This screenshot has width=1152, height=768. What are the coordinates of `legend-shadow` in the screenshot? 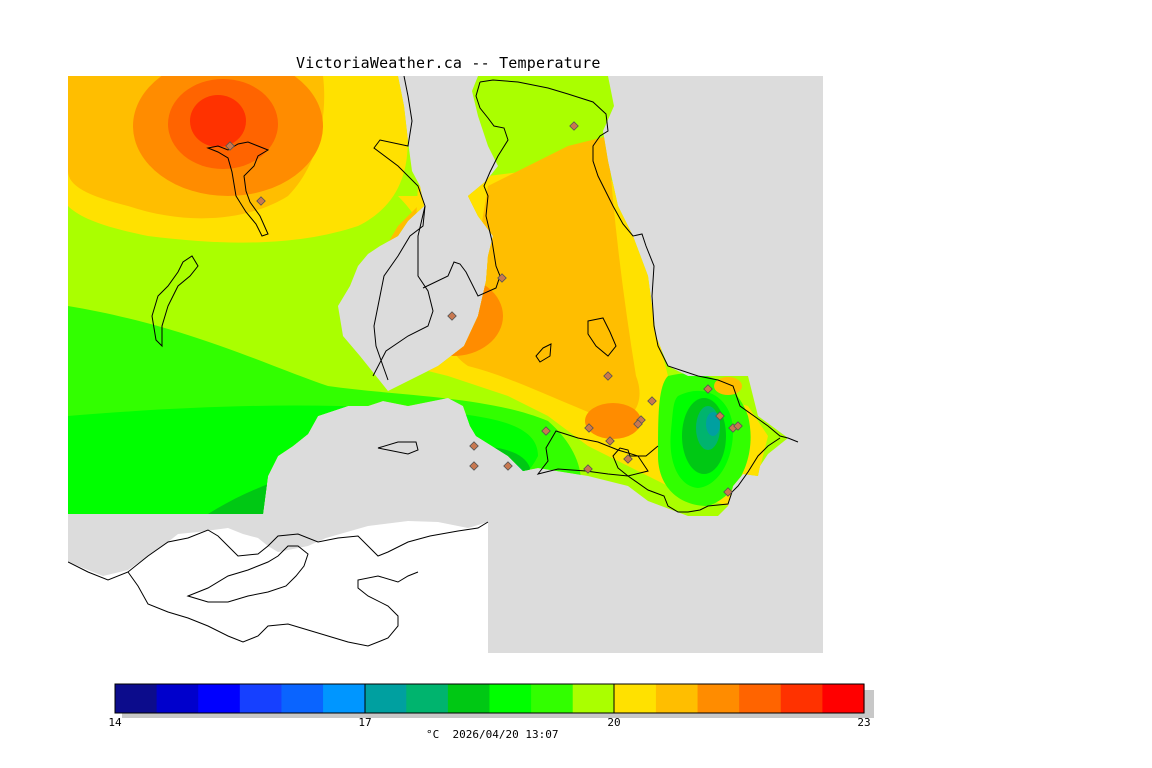 It's located at (498, 704).